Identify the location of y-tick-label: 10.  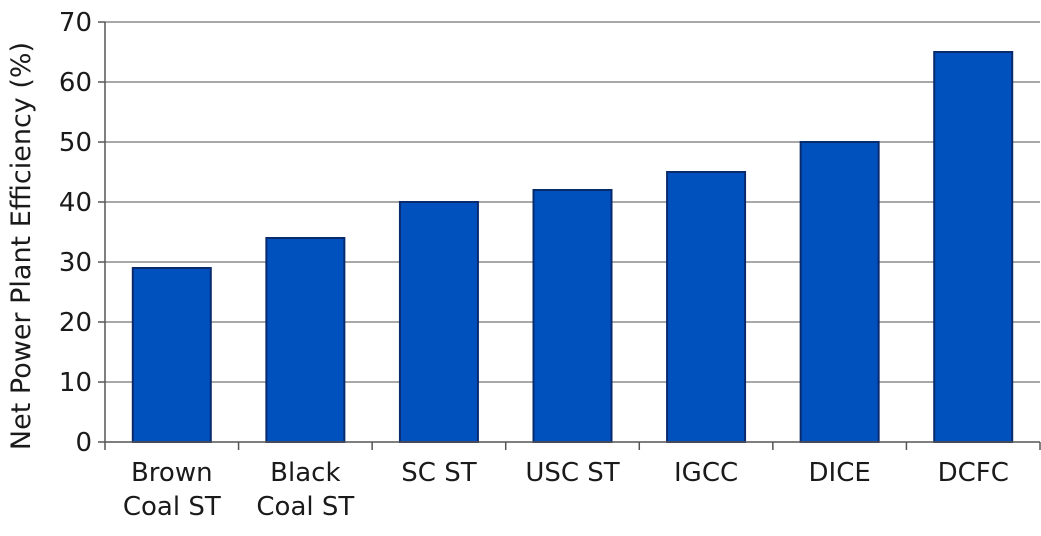
(75, 383).